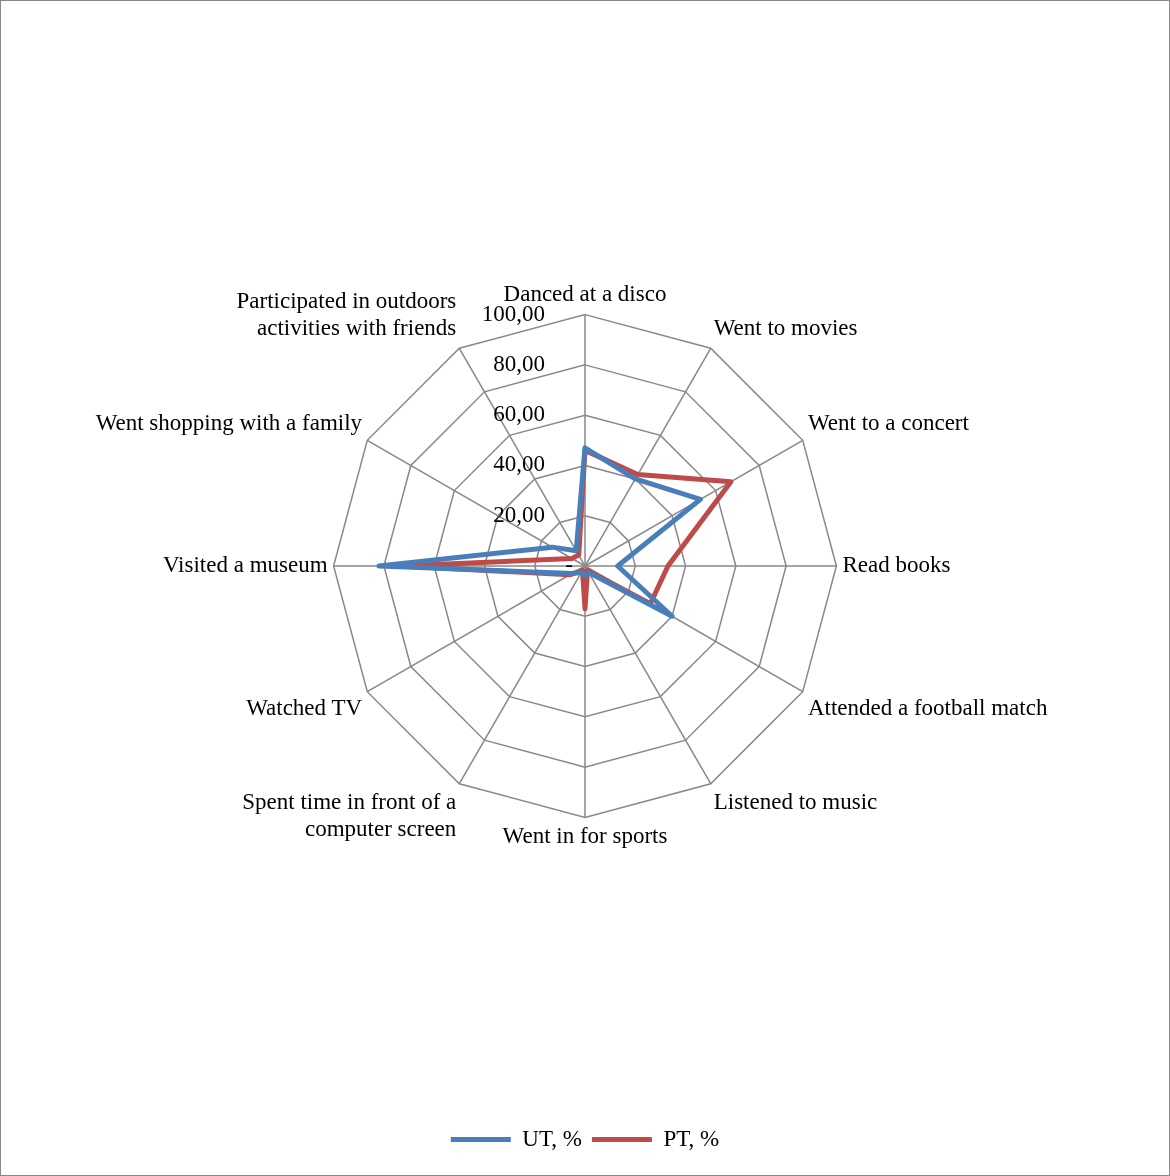  What do you see at coordinates (304, 707) in the screenshot?
I see `spoke-label: Watched TV` at bounding box center [304, 707].